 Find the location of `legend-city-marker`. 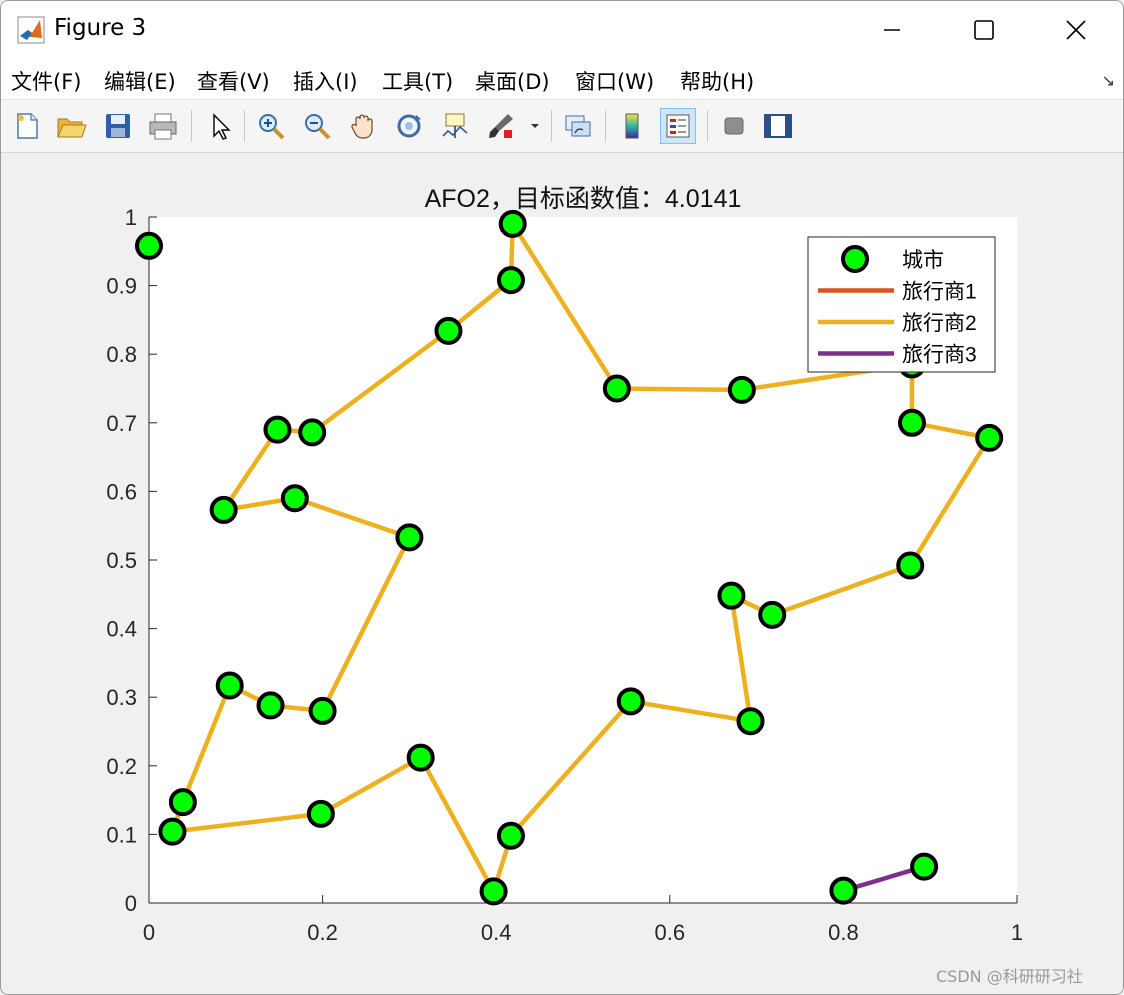

legend-city-marker is located at coordinates (855, 259).